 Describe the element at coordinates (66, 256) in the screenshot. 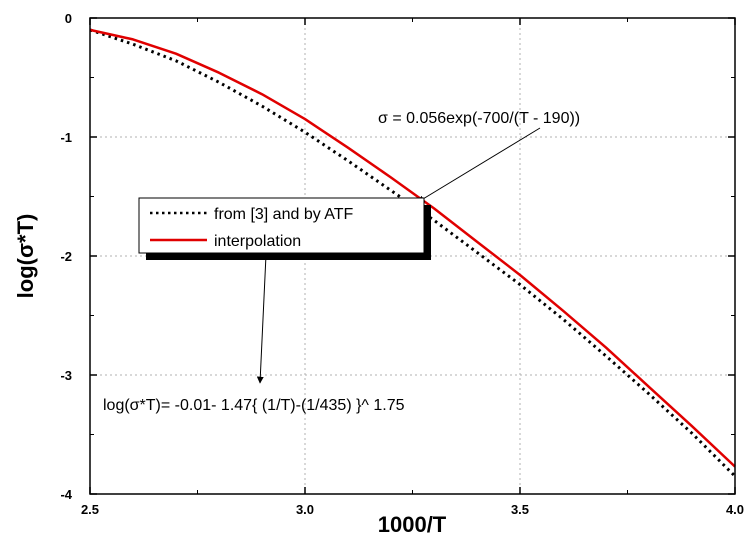

I see `y-tick-label: -2` at that location.